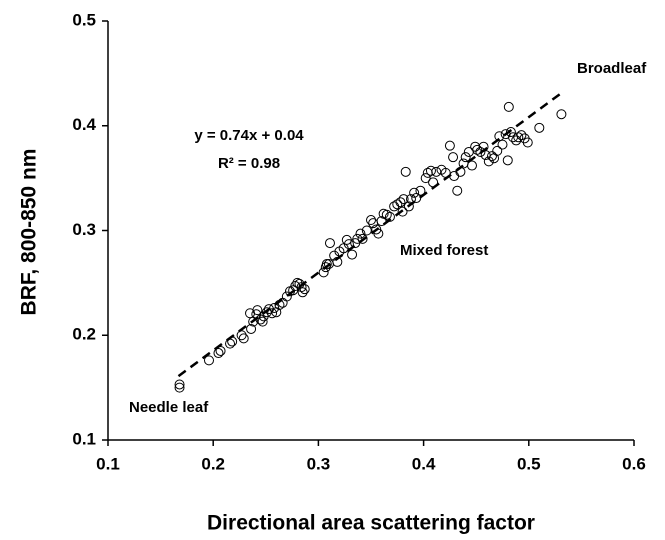 This screenshot has width=665, height=540. Describe the element at coordinates (249, 135) in the screenshot. I see `annotation: y = 0.74x + 0.04` at that location.